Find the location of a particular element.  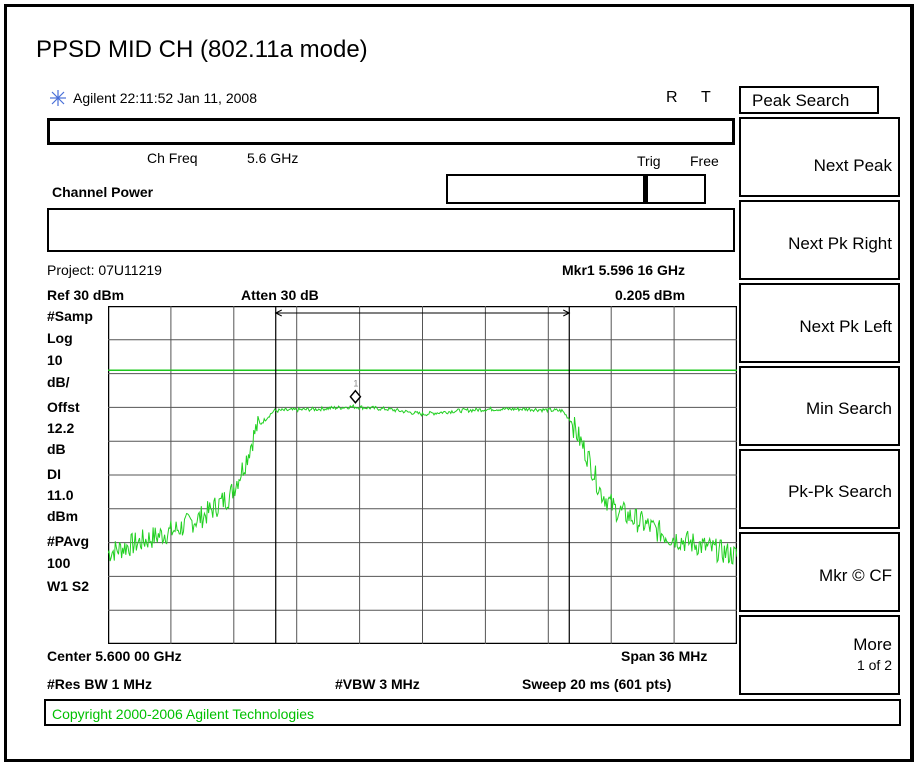

channel-power-bar is located at coordinates (545, 189).